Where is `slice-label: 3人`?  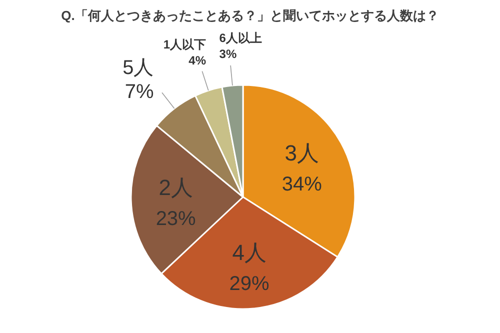 slice-label: 3人 is located at coordinates (302, 153).